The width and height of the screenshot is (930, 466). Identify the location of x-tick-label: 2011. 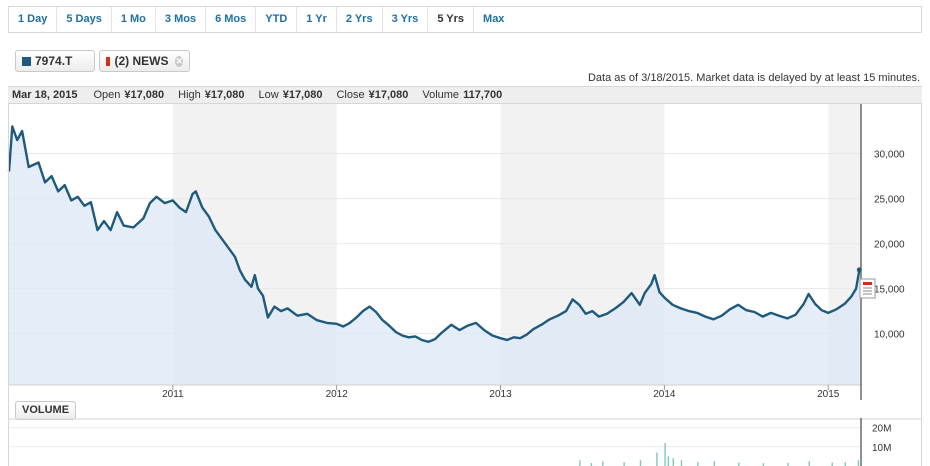
(173, 394).